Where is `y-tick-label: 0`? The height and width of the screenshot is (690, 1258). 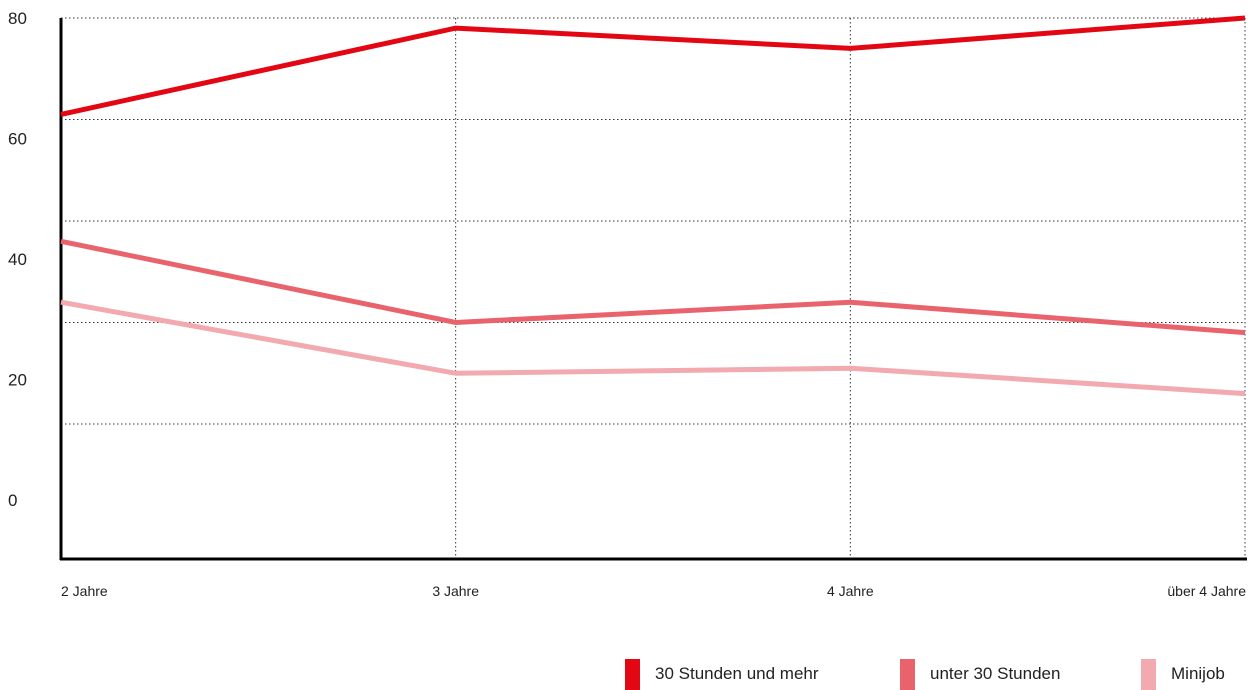 y-tick-label: 0 is located at coordinates (12, 500).